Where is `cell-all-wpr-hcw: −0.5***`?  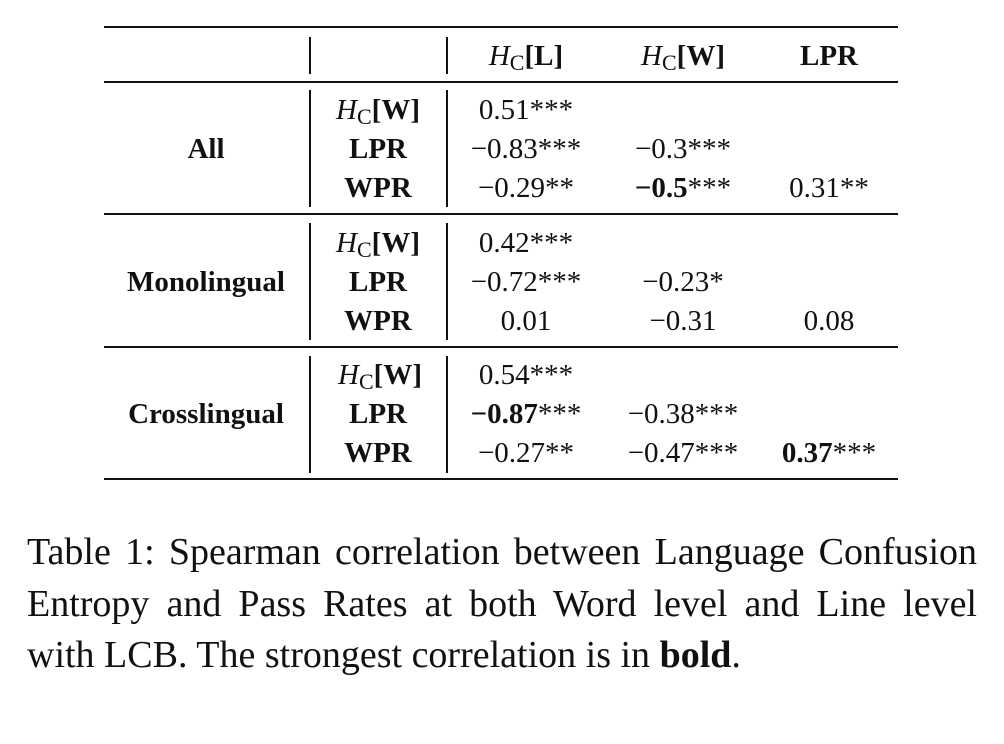
cell-all-wpr-hcw: −0.5*** is located at coordinates (683, 188).